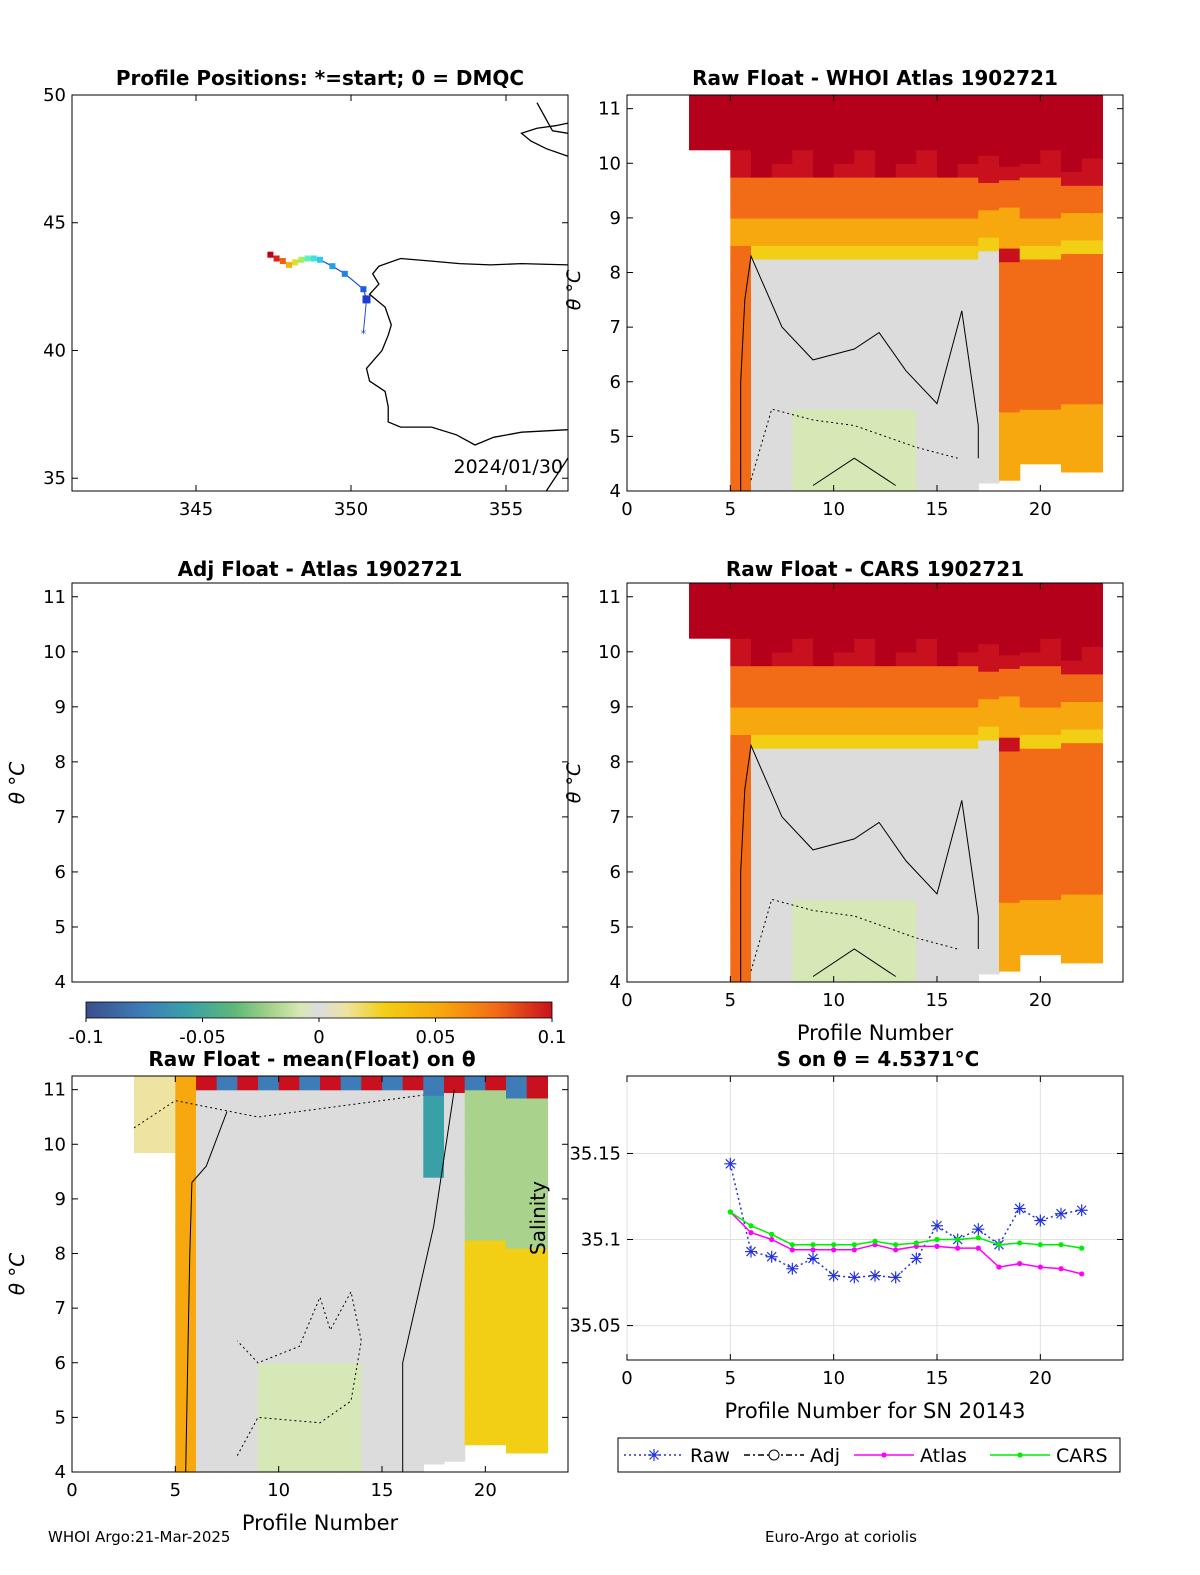 The image size is (1200, 1575). What do you see at coordinates (813, 1258) in the screenshot?
I see `data-point-raw` at bounding box center [813, 1258].